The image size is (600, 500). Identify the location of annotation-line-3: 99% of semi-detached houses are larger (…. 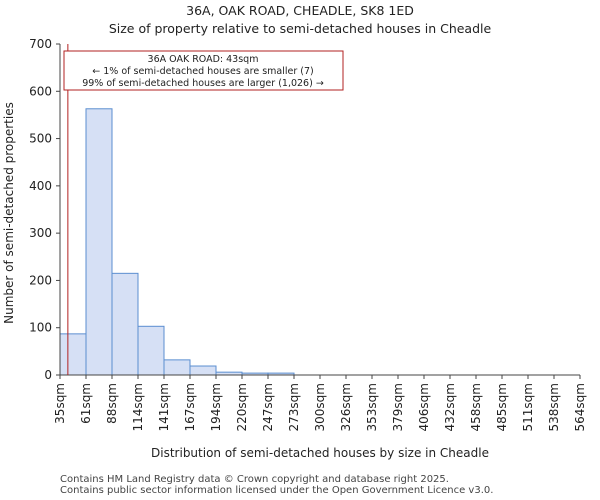
(203, 83).